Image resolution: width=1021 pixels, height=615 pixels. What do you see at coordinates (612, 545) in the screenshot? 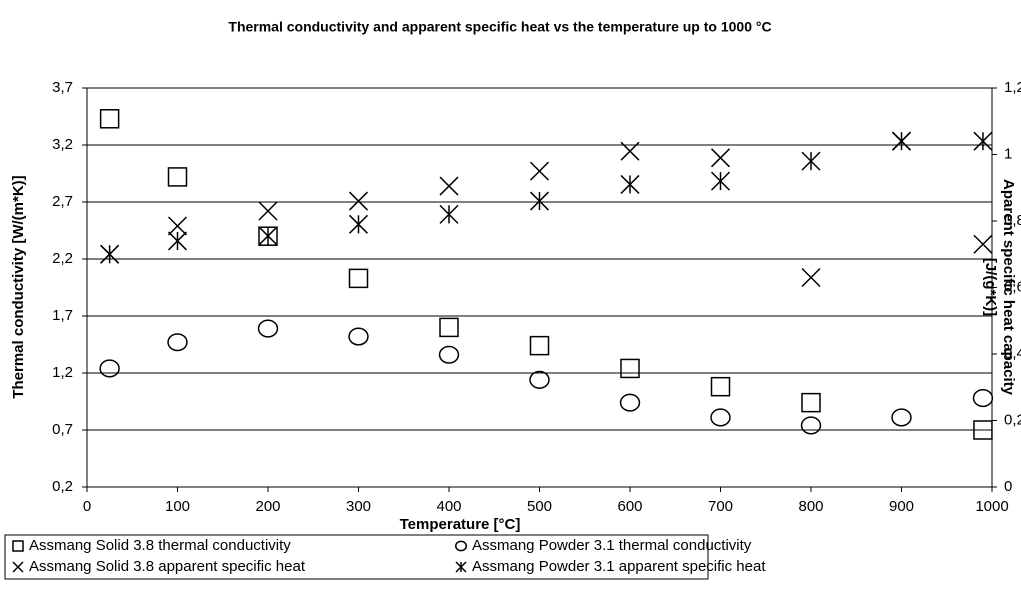
I see `legend-label: Assmang Powder 3.1 thermal conductivity` at bounding box center [612, 545].